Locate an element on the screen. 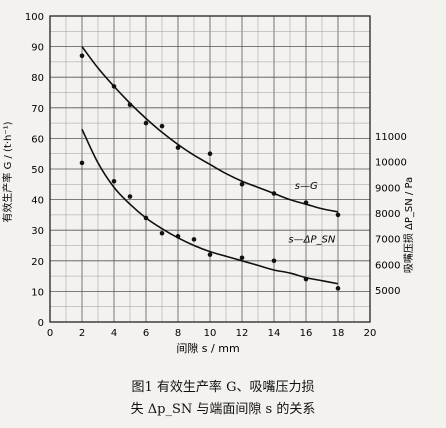 This screenshot has width=446, height=428. x-tick-label: 20 is located at coordinates (370, 333).